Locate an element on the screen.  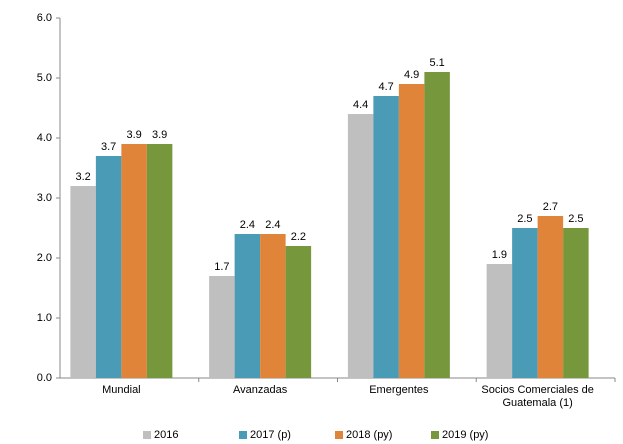
y-tick-label: 4.0 is located at coordinates (44, 138).